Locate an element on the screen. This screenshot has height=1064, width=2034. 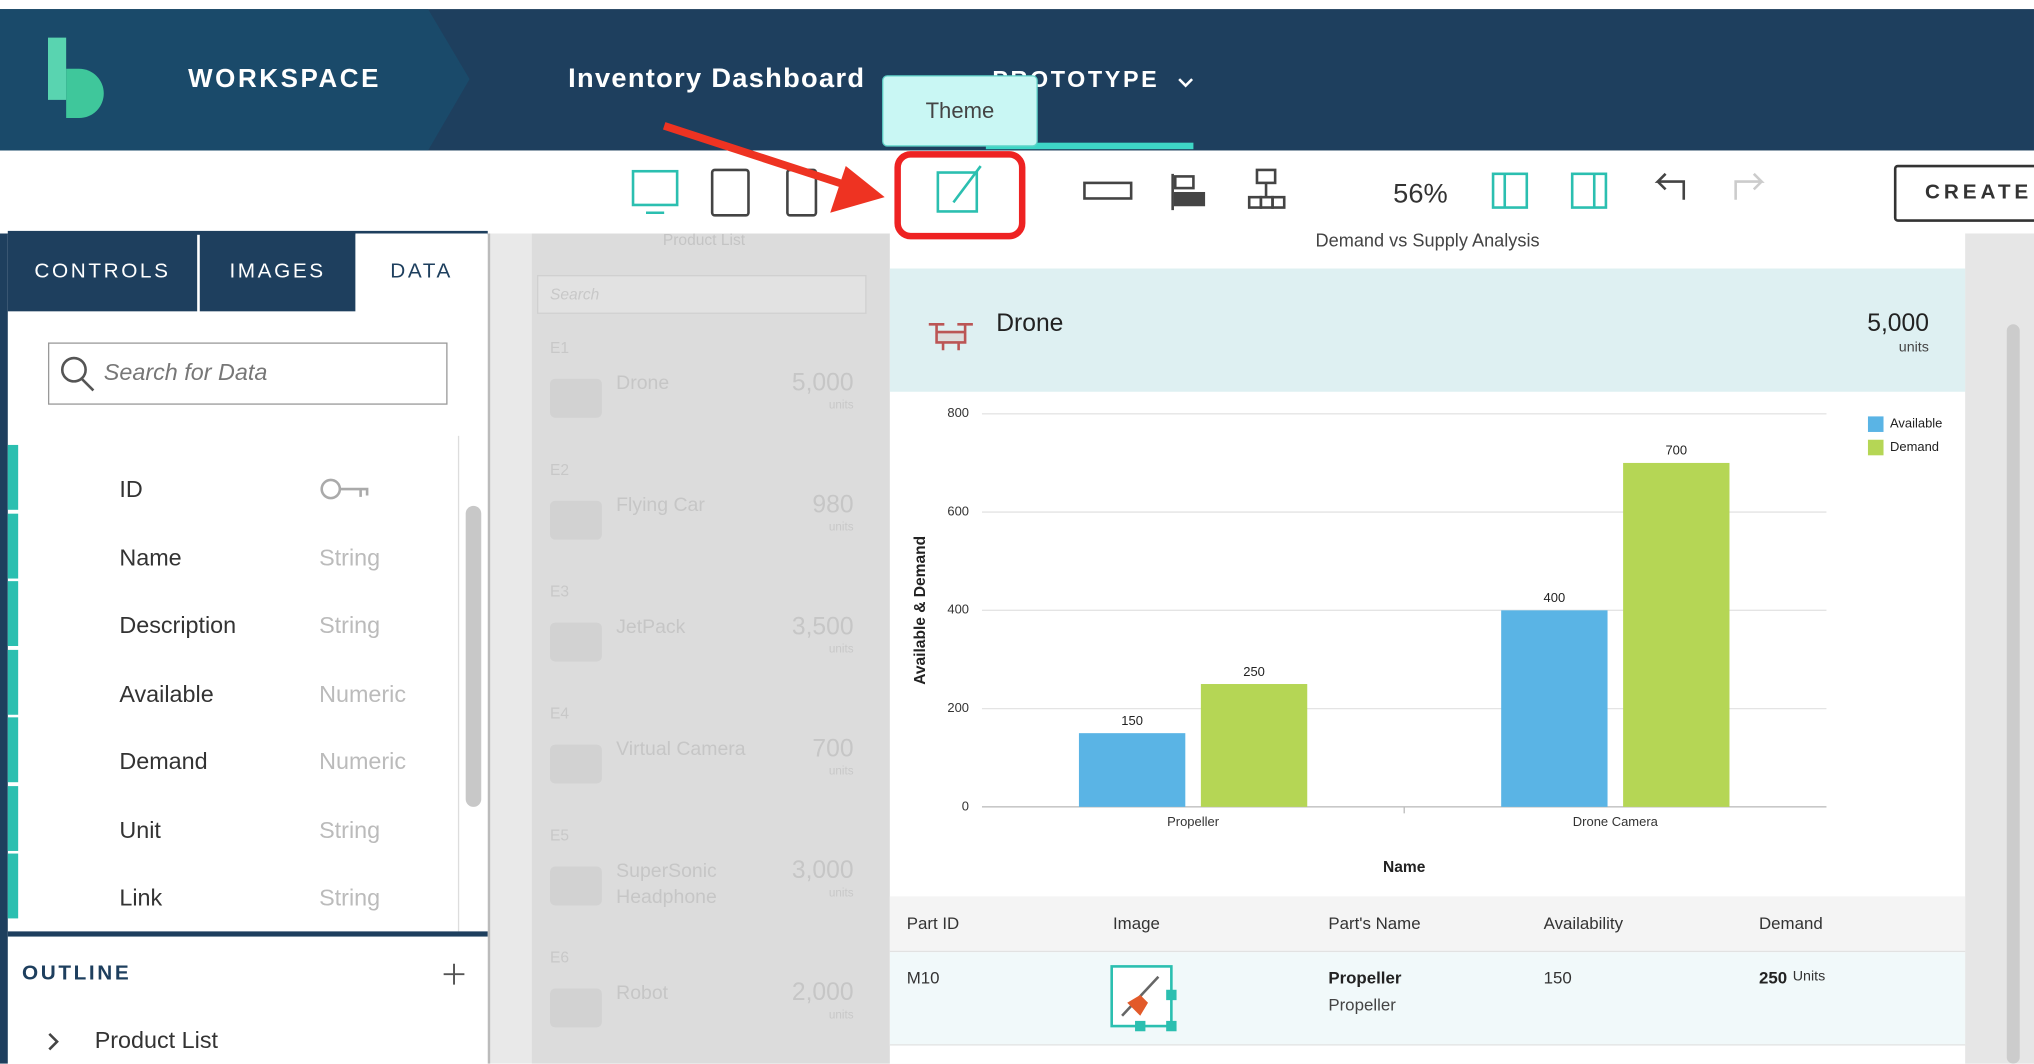
detail-title: Demand vs Supply Analysis is located at coordinates (1427, 240).